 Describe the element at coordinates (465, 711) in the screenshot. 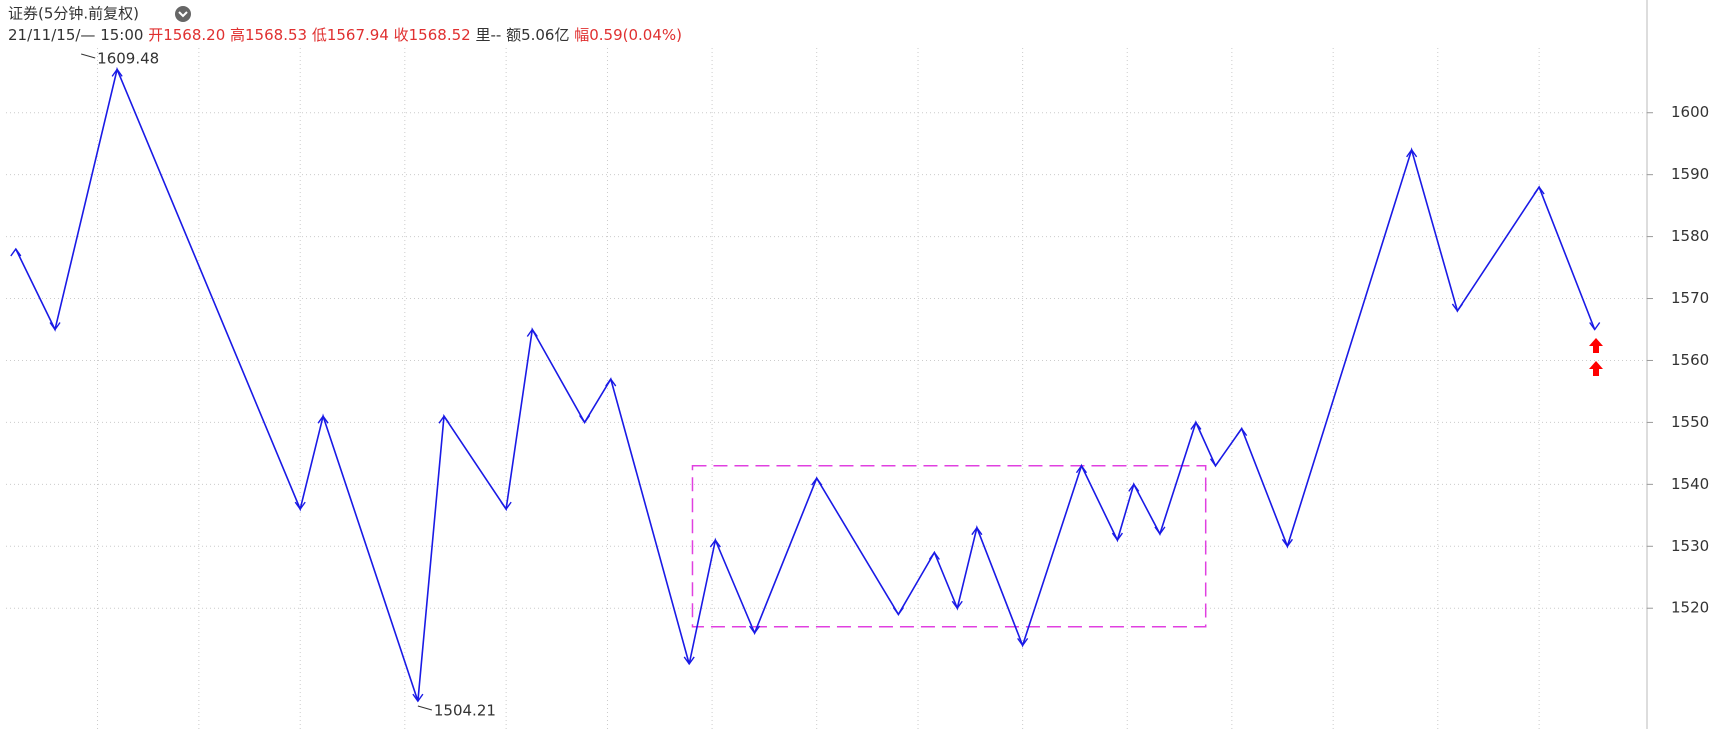

I see `extreme-label: 1504.21` at that location.